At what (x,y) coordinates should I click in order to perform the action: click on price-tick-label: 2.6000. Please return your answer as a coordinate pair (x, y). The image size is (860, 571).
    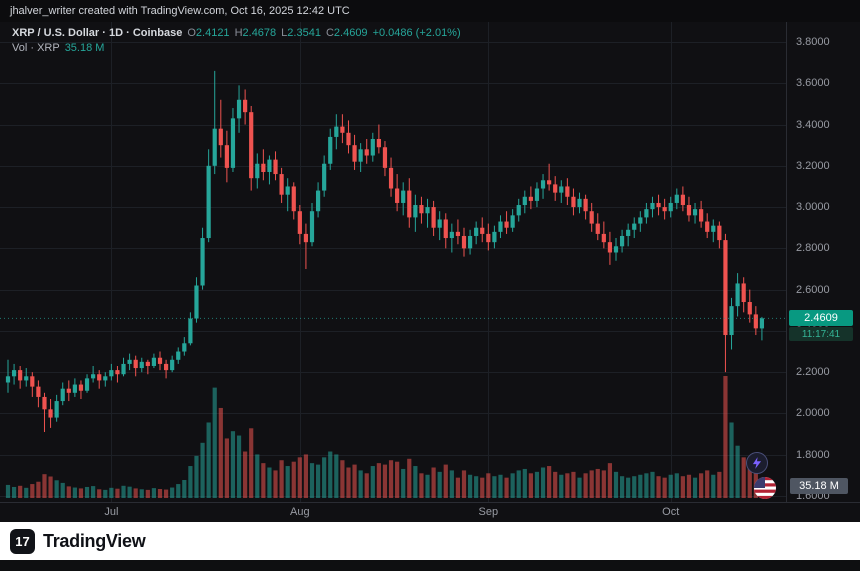
    Looking at the image, I should click on (813, 289).